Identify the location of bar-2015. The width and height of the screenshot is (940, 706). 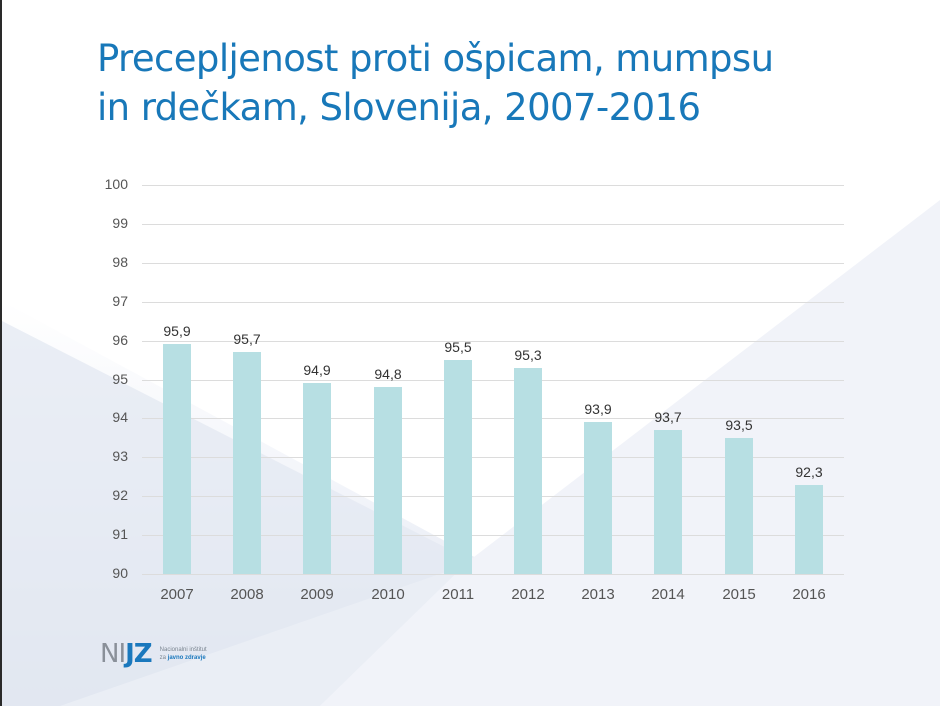
(739, 506).